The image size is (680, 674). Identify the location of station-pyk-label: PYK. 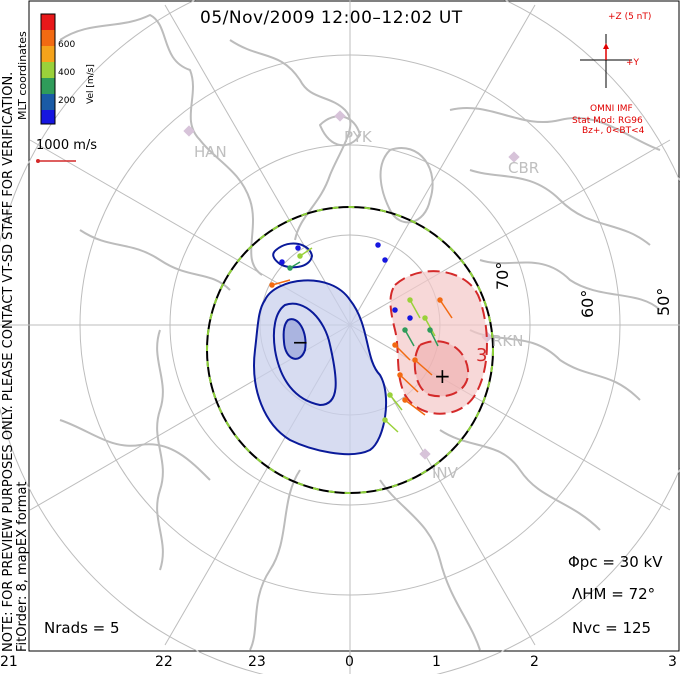
(358, 137).